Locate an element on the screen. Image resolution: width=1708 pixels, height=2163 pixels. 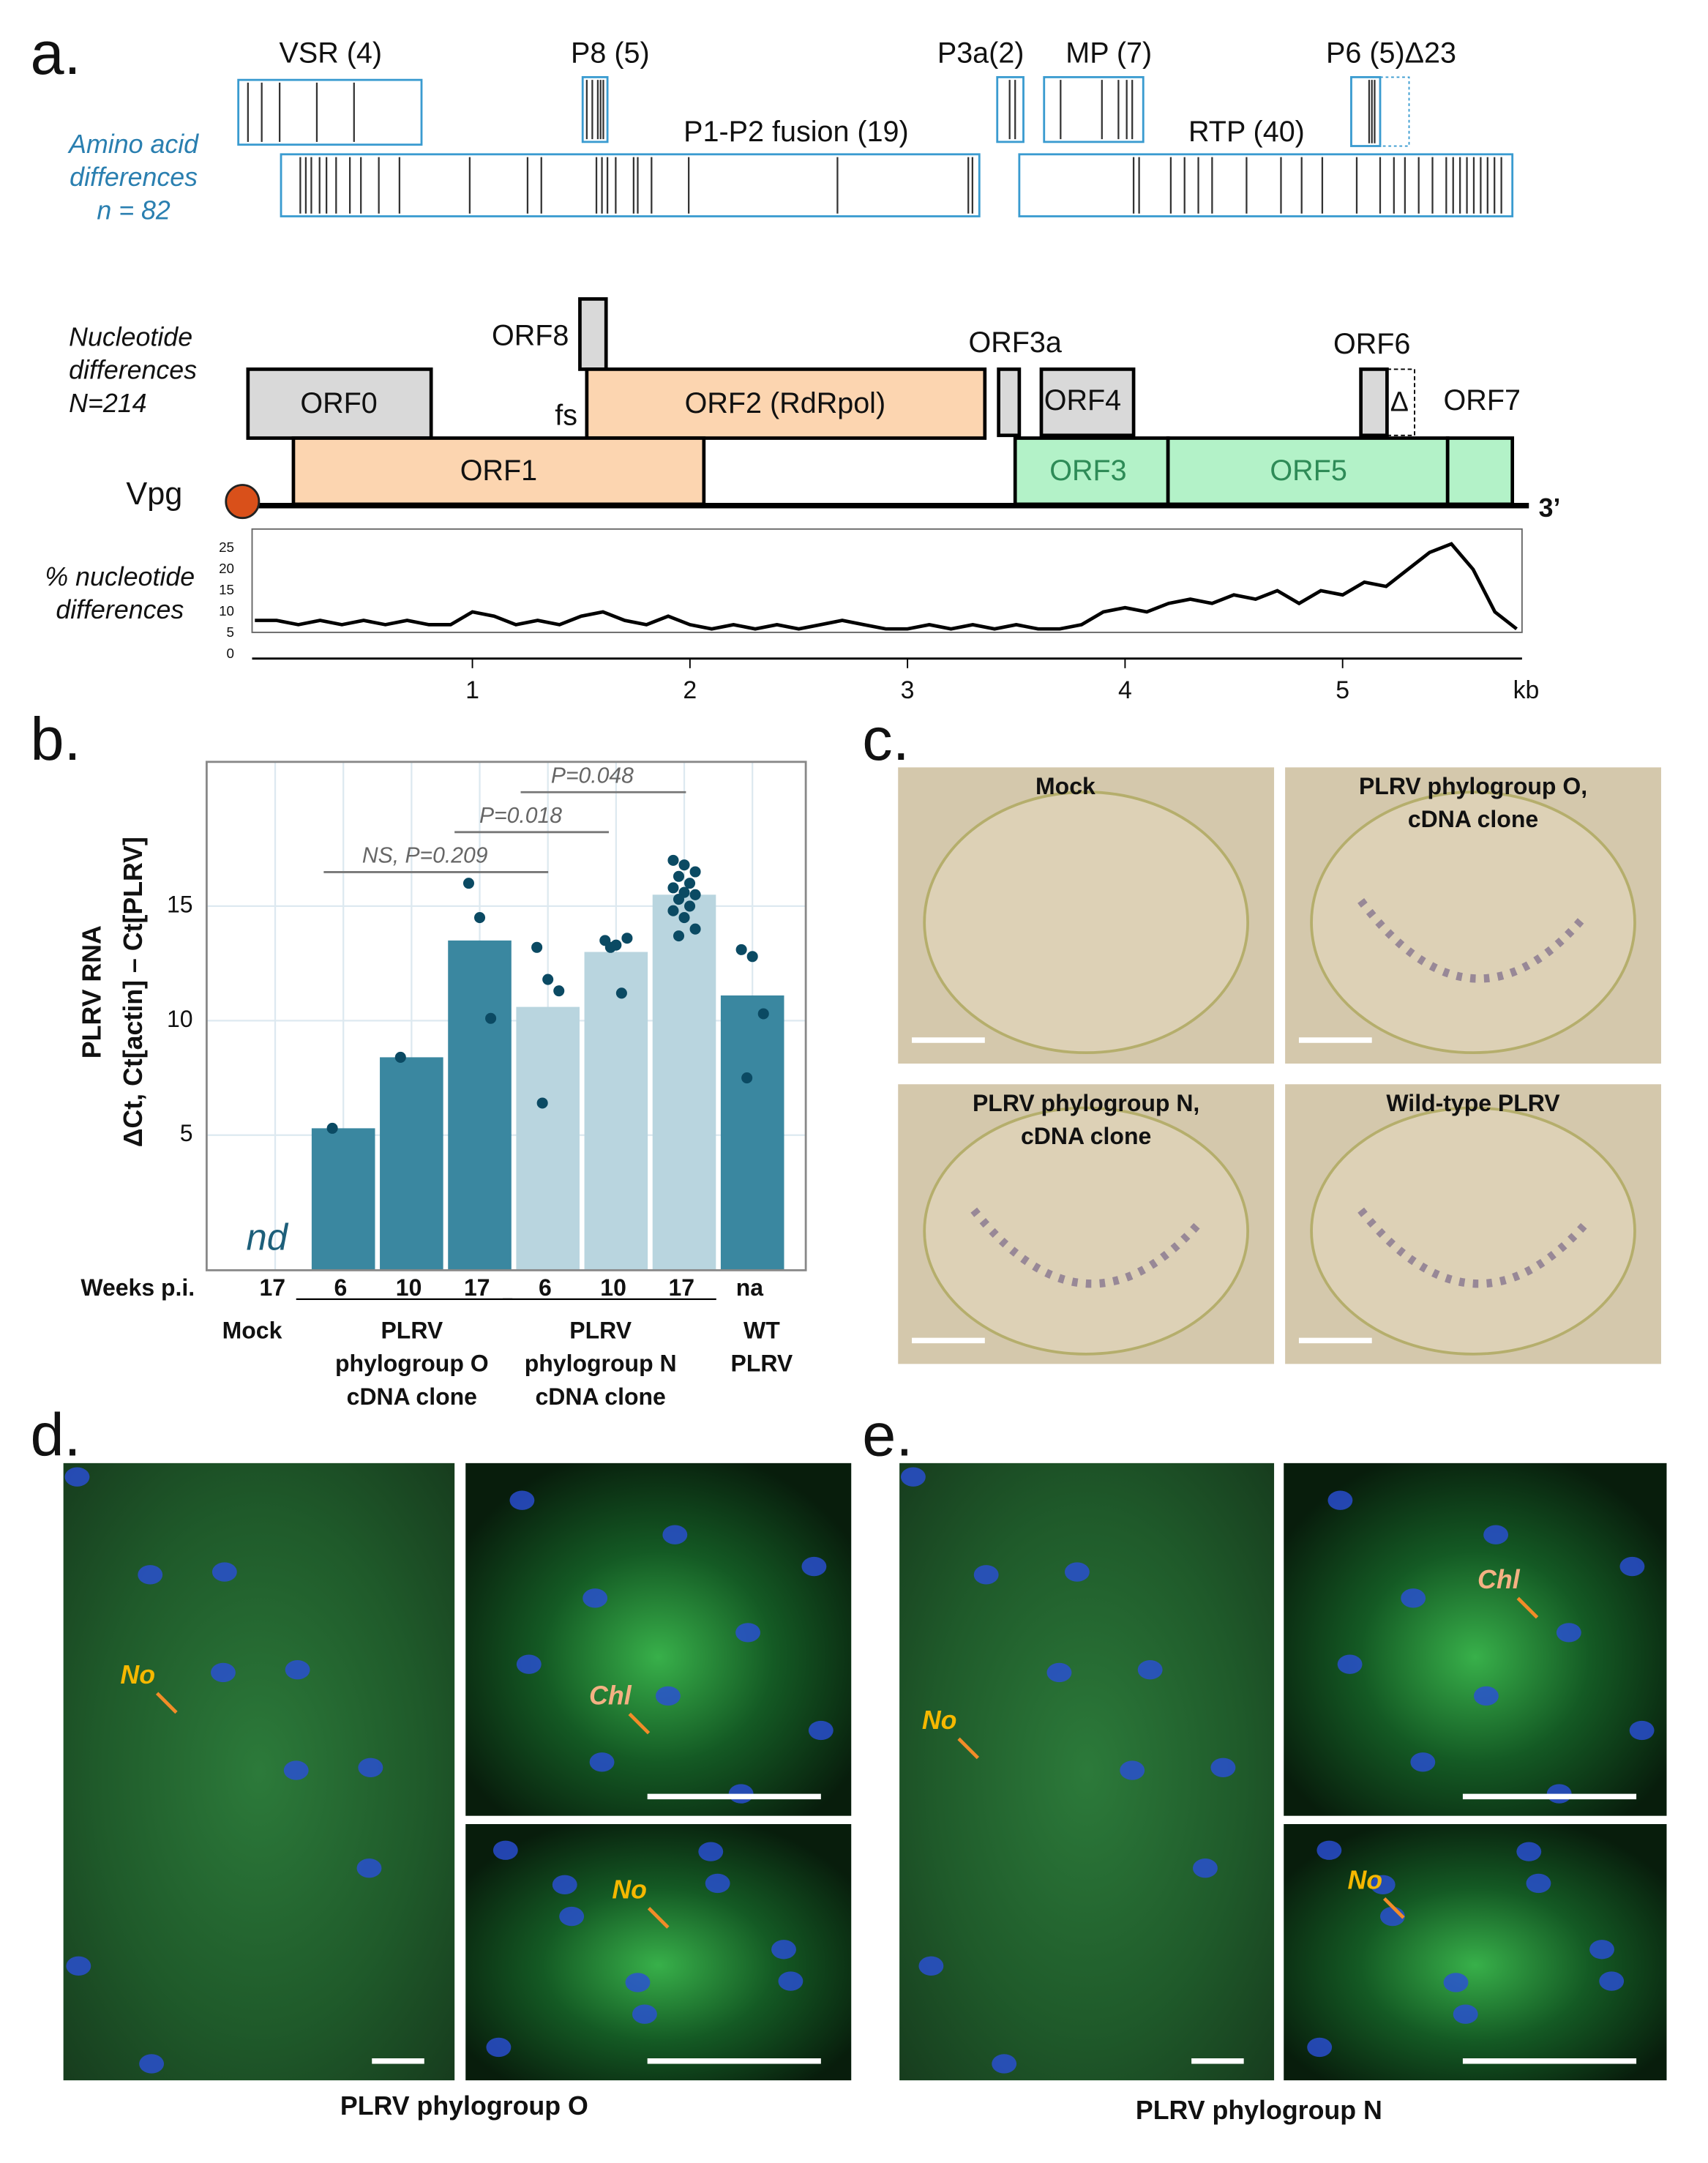
protein-label: P8 (5) is located at coordinates (610, 53).